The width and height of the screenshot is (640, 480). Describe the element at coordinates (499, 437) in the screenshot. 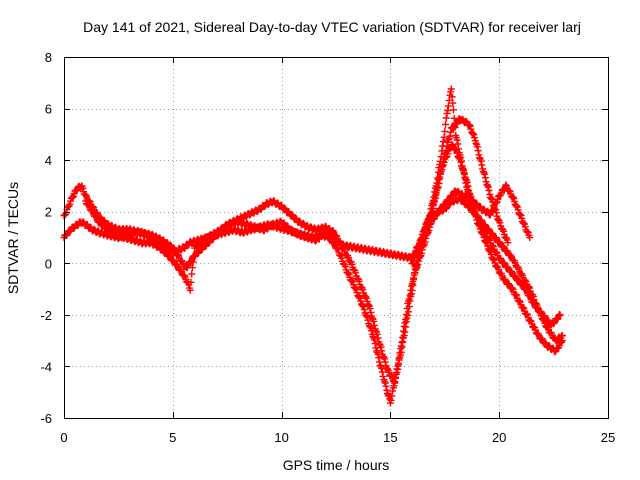

I see `x-tick-label: 20` at that location.